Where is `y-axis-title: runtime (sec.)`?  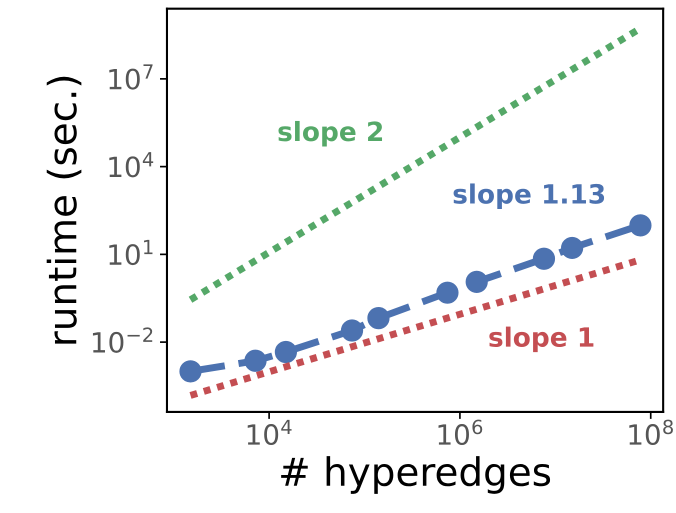
y-axis-title: runtime (sec.) is located at coordinates (64, 210).